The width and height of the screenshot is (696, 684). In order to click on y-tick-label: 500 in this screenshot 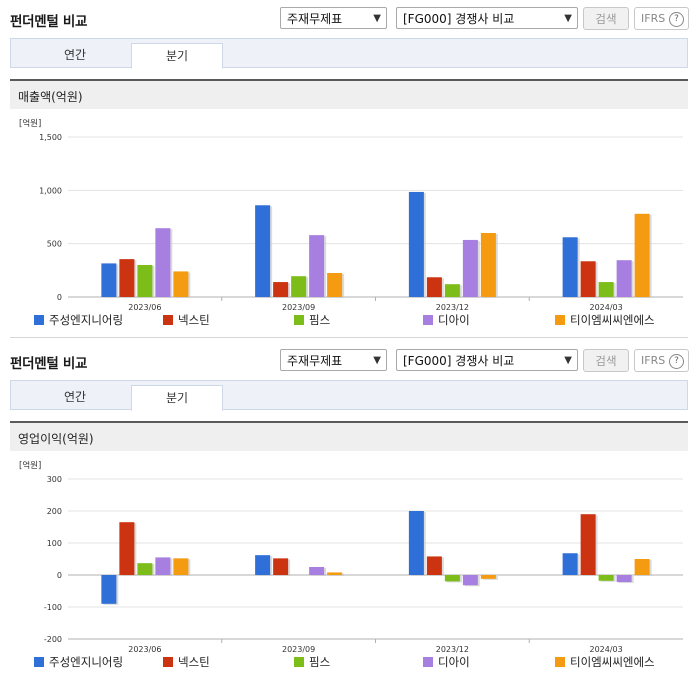, I will do `click(54, 244)`.